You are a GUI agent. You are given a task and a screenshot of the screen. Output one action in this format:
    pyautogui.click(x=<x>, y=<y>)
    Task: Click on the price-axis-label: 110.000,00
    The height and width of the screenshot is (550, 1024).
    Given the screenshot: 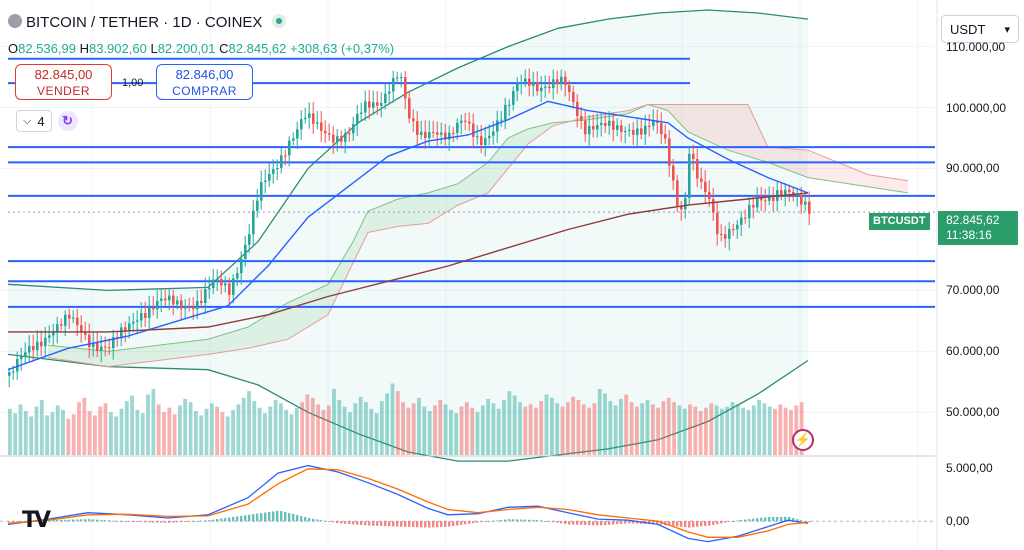 What is the action you would take?
    pyautogui.click(x=976, y=46)
    